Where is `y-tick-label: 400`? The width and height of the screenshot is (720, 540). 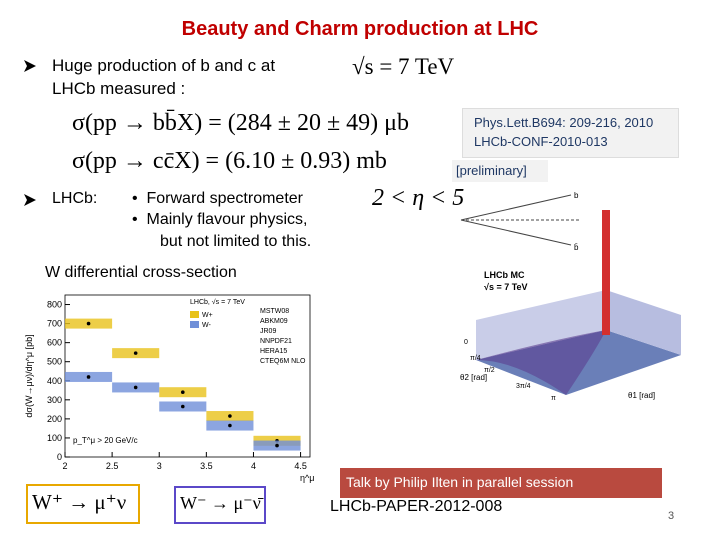 y-tick-label: 400 is located at coordinates (54, 381).